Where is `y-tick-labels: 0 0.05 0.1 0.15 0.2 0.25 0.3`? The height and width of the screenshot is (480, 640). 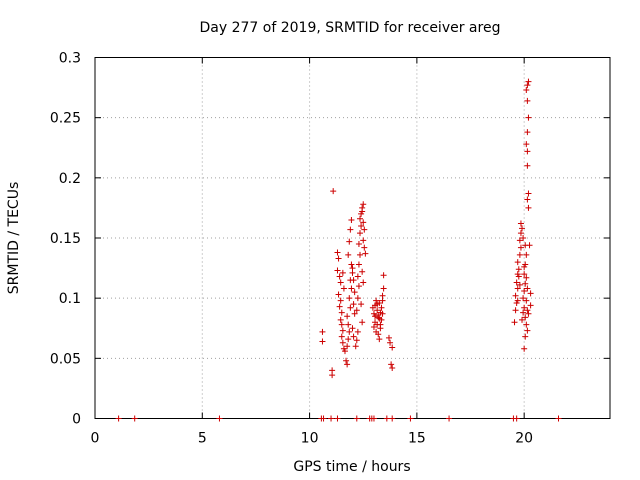
y-tick-labels: 0 0.05 0.1 0.15 0.2 0.25 0.3 is located at coordinates (65, 239).